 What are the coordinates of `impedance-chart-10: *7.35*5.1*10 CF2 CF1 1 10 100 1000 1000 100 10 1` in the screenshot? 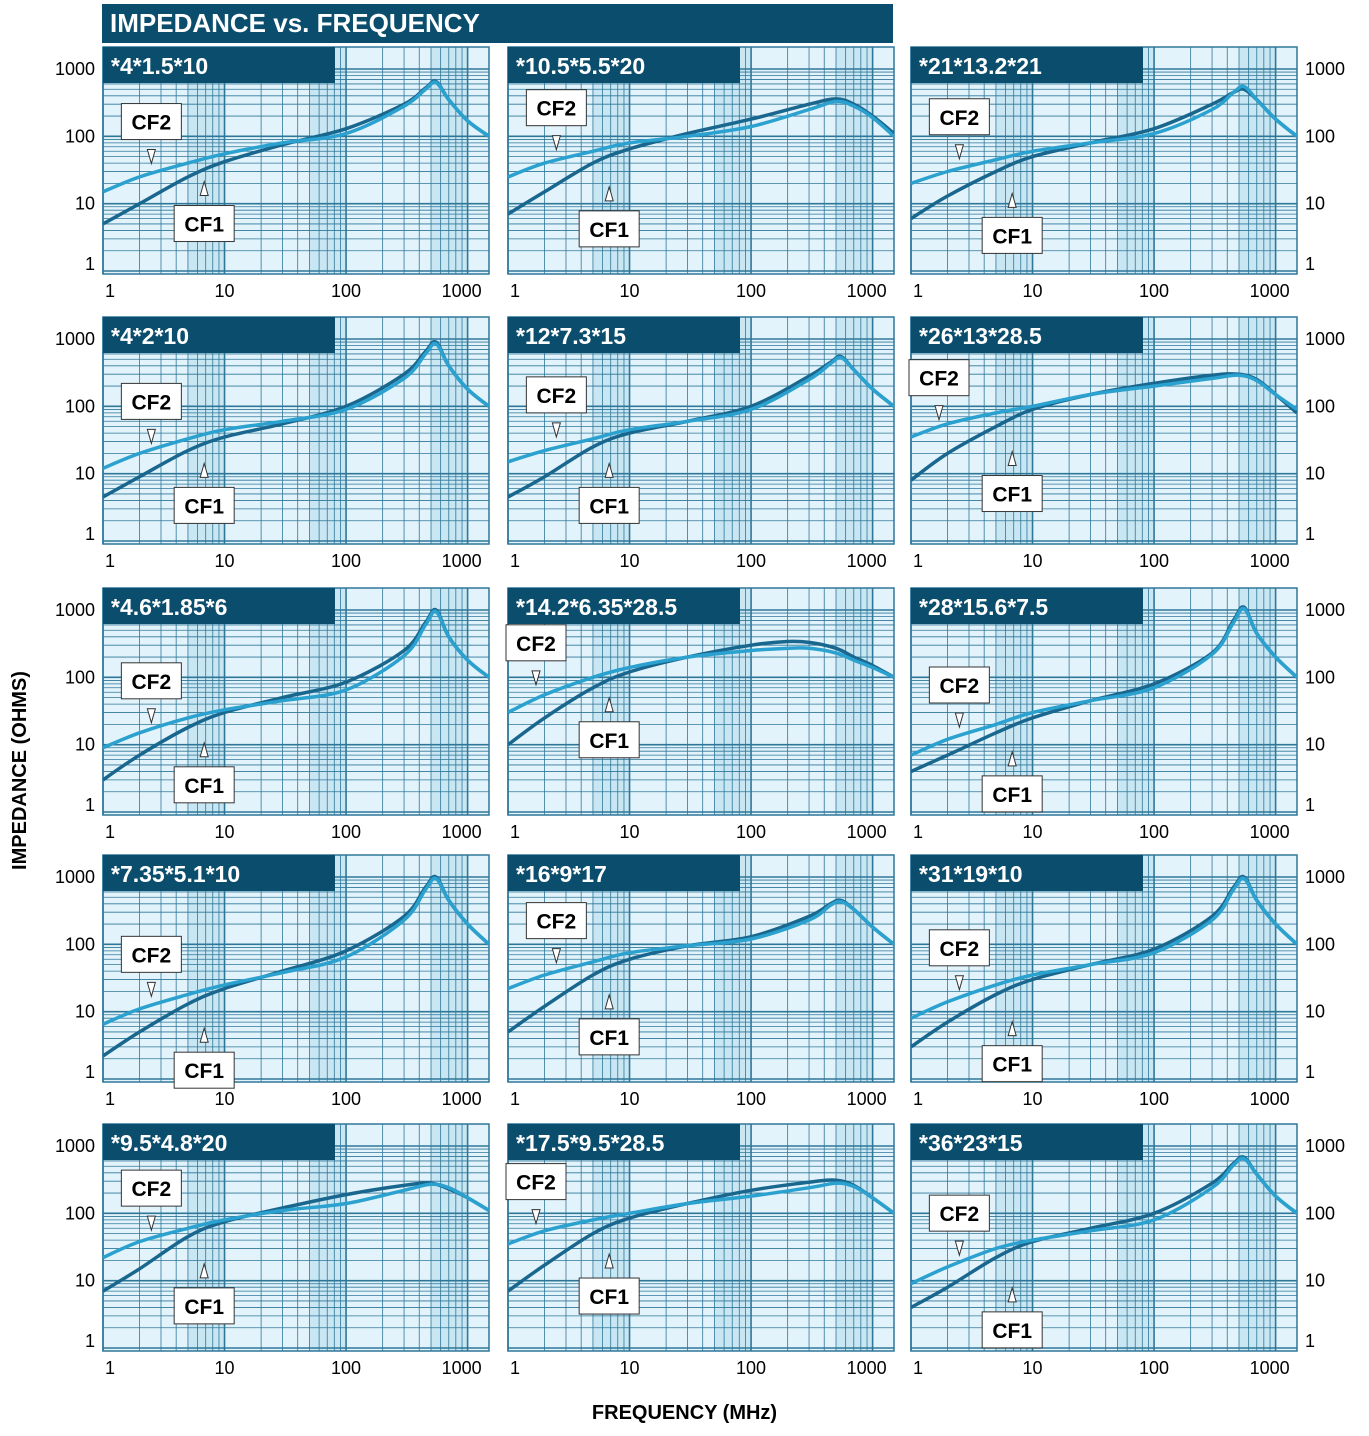 It's located at (272, 981).